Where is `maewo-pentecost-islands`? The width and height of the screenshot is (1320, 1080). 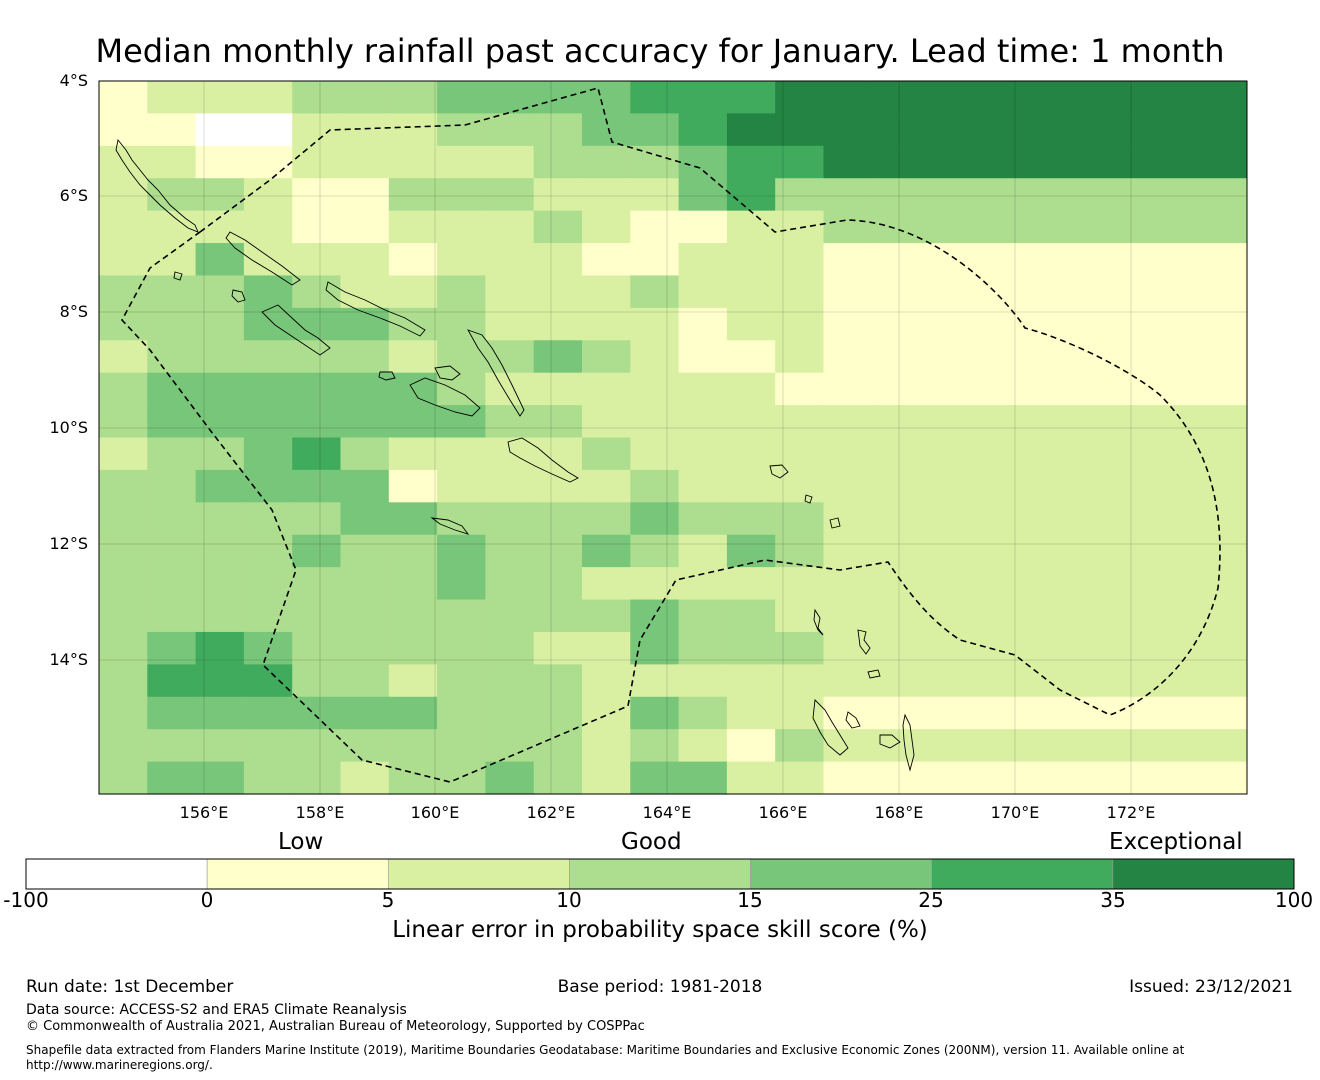 maewo-pentecost-islands is located at coordinates (908, 742).